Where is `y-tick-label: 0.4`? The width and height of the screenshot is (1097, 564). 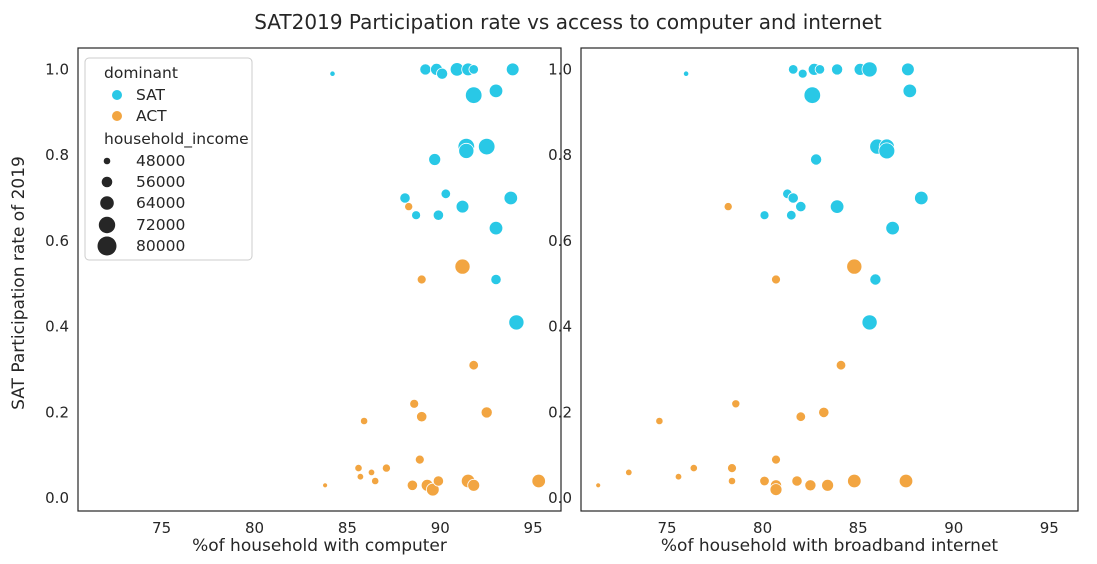
y-tick-label: 0.4 is located at coordinates (560, 327).